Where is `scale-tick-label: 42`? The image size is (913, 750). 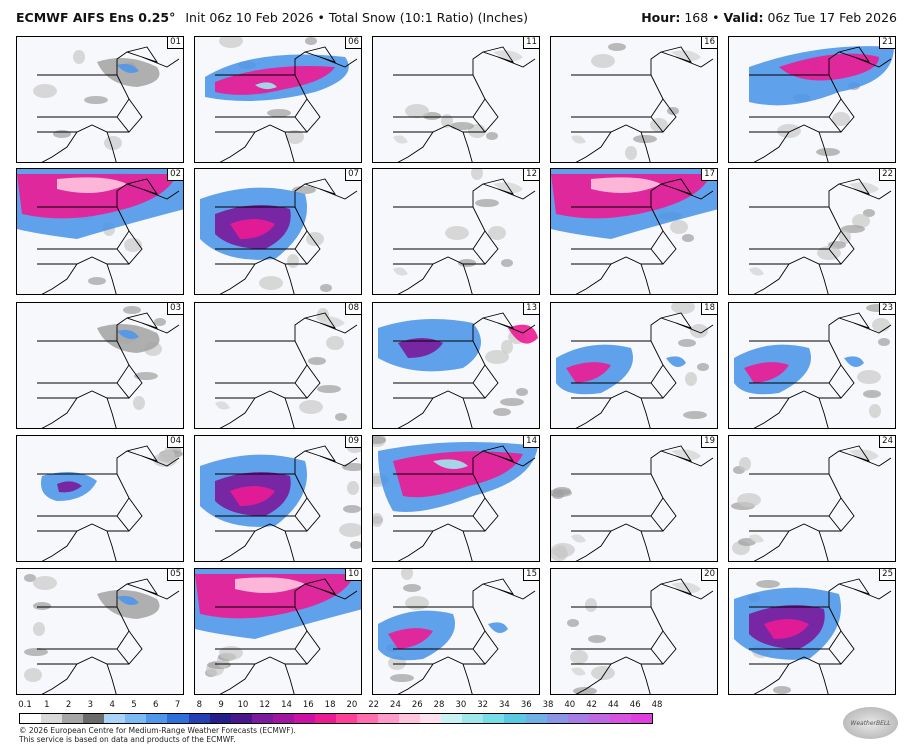
scale-tick-label: 42 is located at coordinates (592, 705).